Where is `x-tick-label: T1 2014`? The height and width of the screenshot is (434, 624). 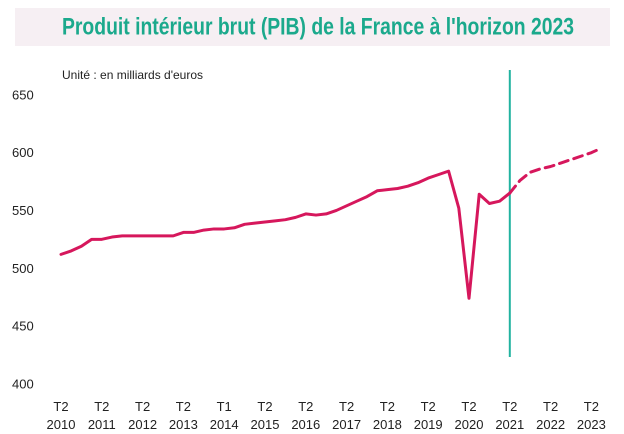
x-tick-label: T1 2014 is located at coordinates (224, 415).